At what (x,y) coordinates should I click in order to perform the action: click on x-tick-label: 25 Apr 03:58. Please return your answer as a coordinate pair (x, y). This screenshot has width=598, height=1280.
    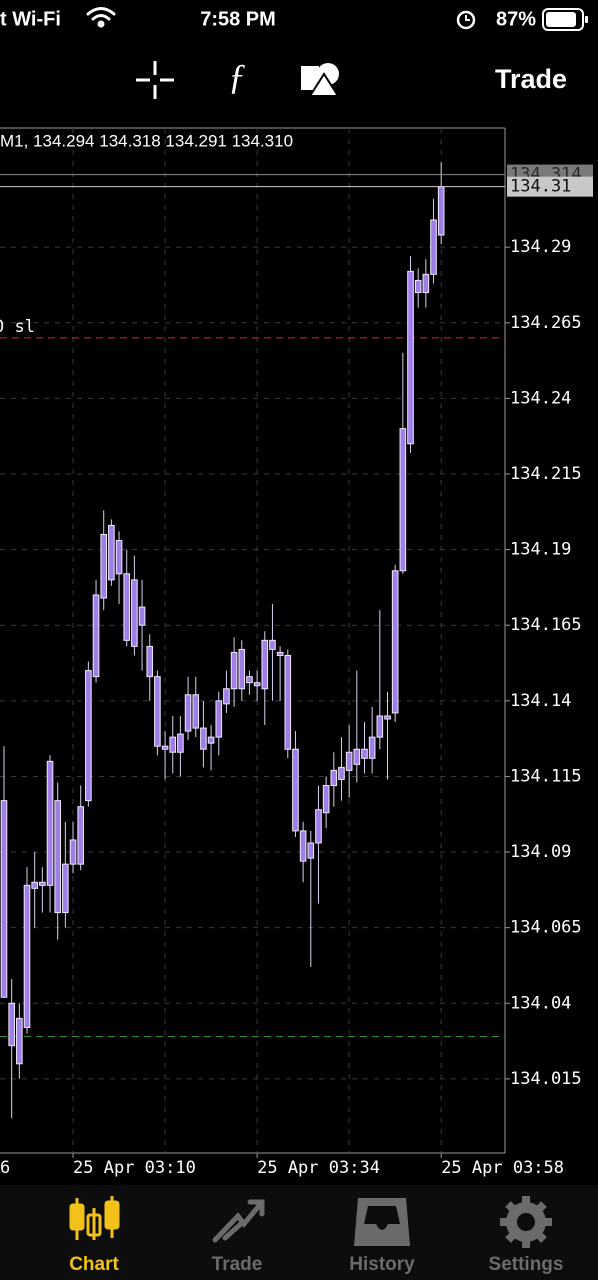
    Looking at the image, I should click on (502, 1168).